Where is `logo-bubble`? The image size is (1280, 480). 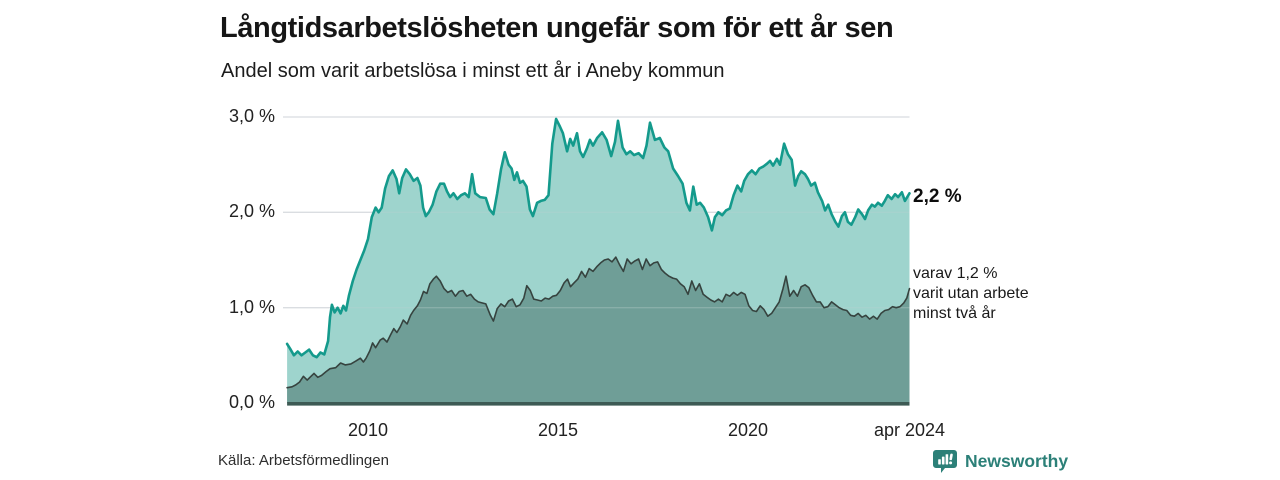 logo-bubble is located at coordinates (945, 461).